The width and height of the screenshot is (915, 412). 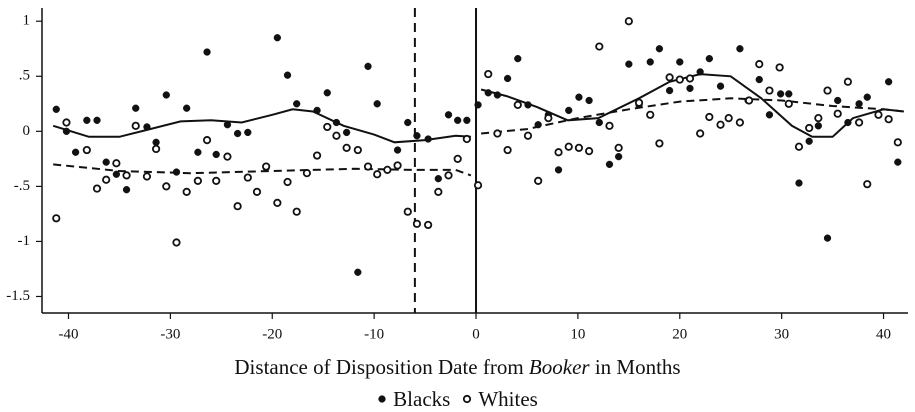 I want to click on legend-label: Whites, so click(x=508, y=398).